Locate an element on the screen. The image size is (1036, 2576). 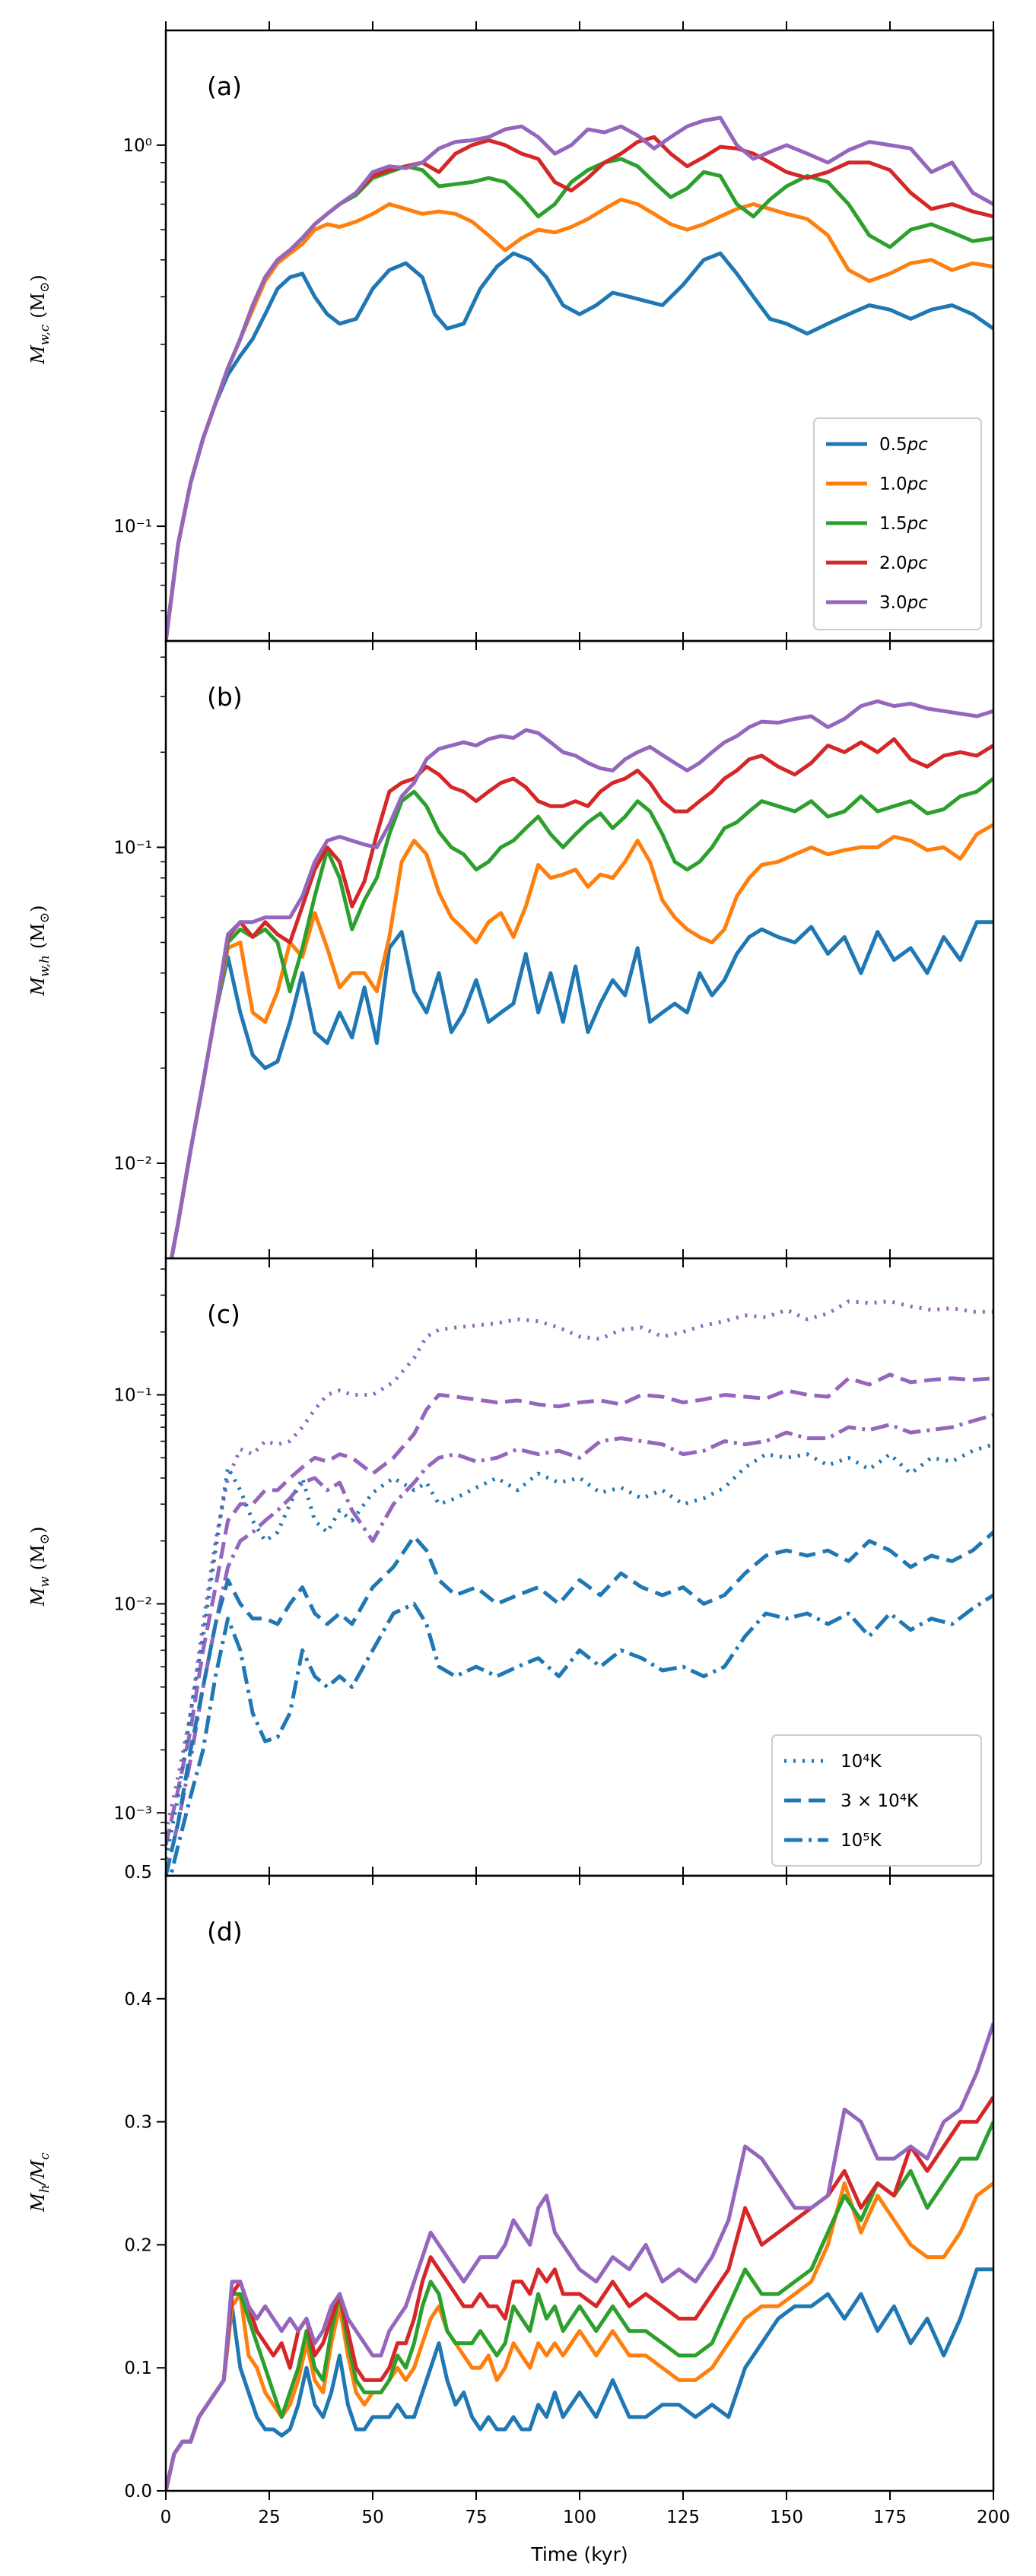
series-line-3-0pc-10-K is located at coordinates (579, 1644).